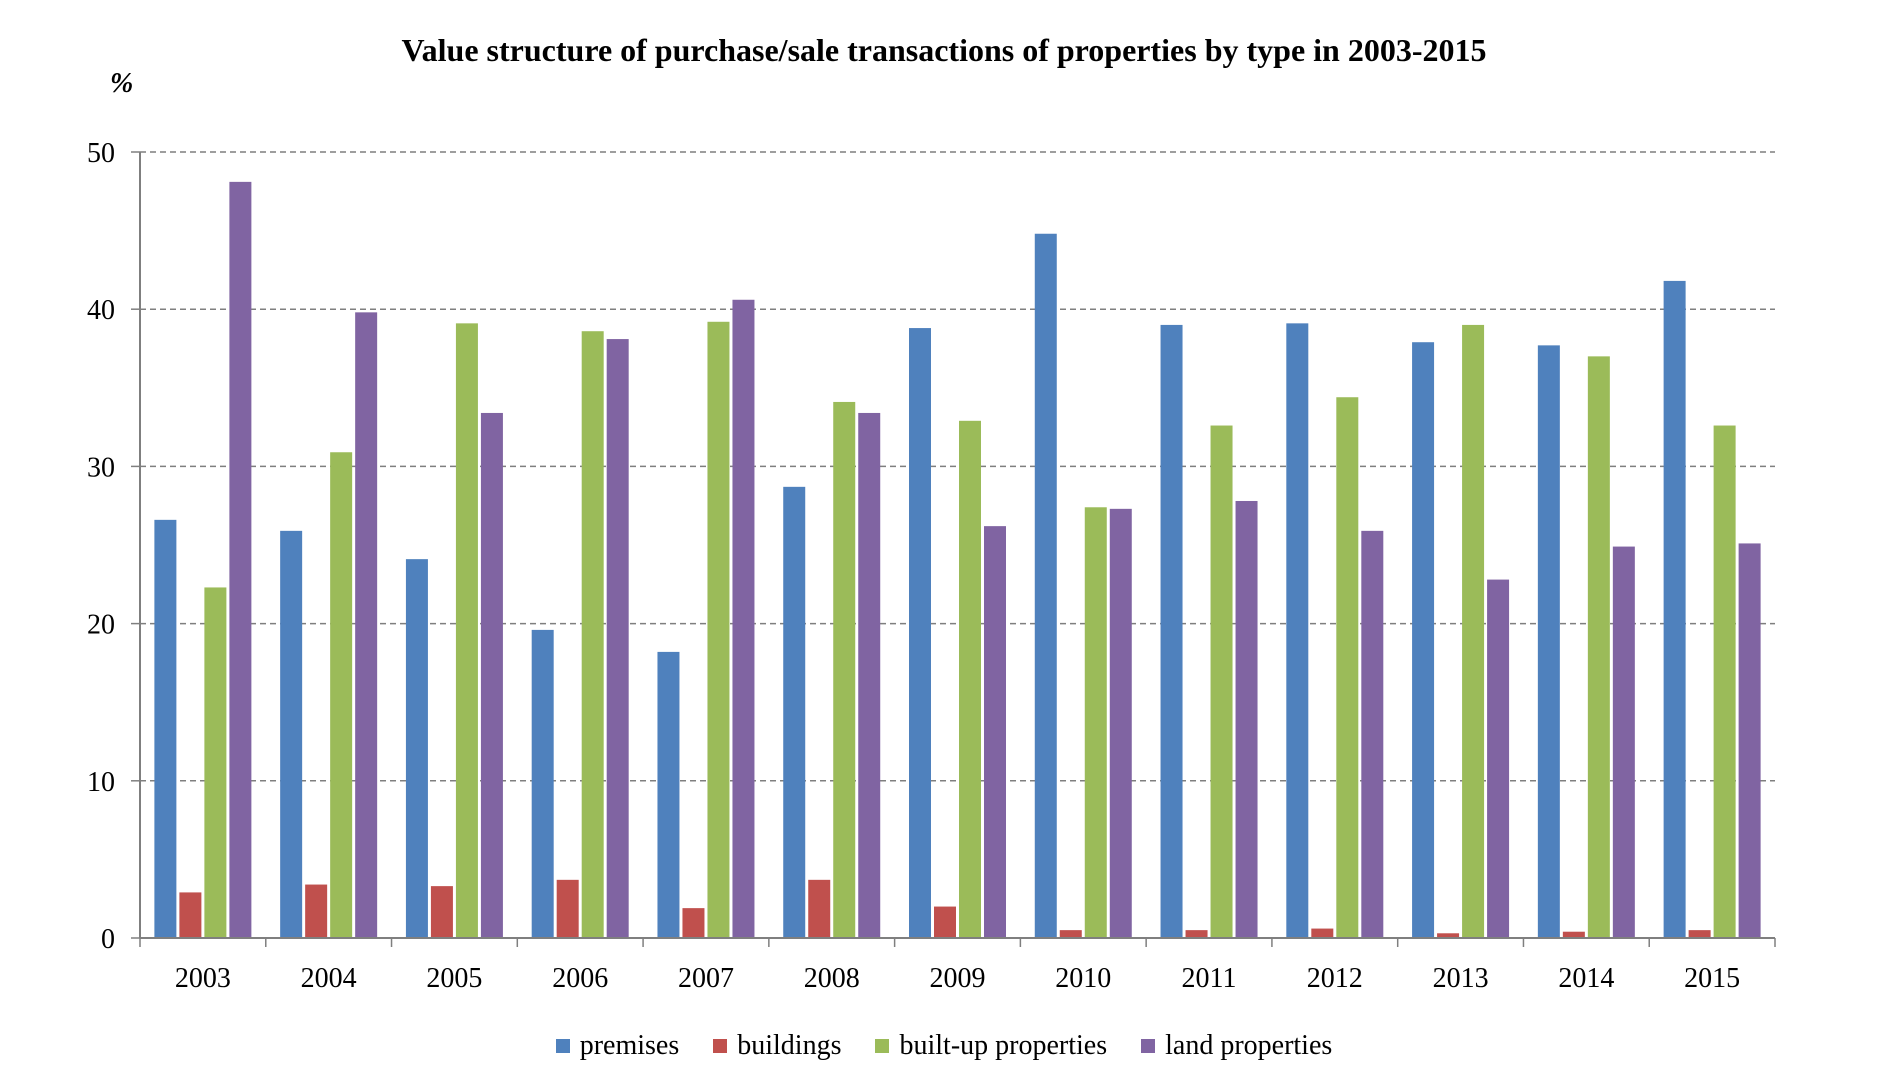  What do you see at coordinates (203, 978) in the screenshot?
I see `x-tick-label: 2003` at bounding box center [203, 978].